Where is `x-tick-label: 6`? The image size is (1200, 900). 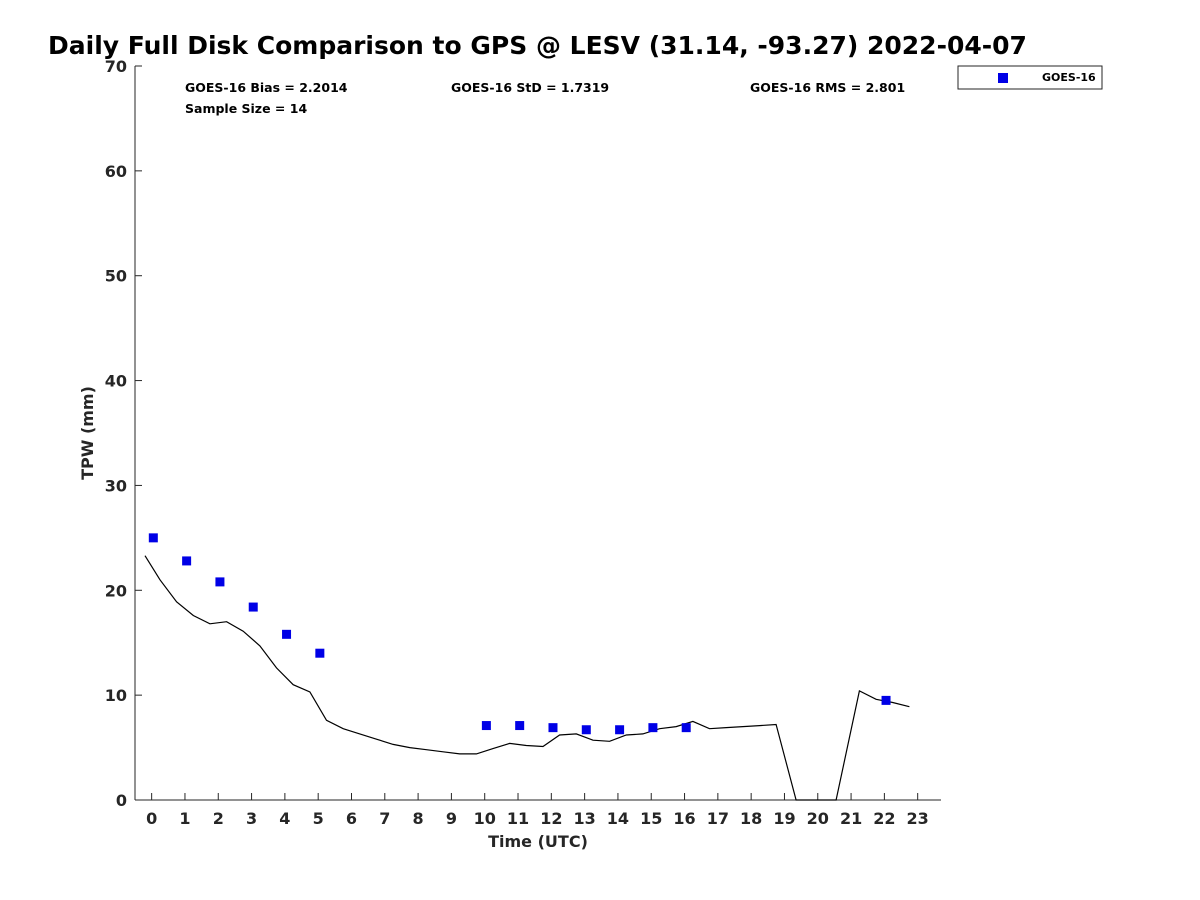
x-tick-label: 6 is located at coordinates (351, 818).